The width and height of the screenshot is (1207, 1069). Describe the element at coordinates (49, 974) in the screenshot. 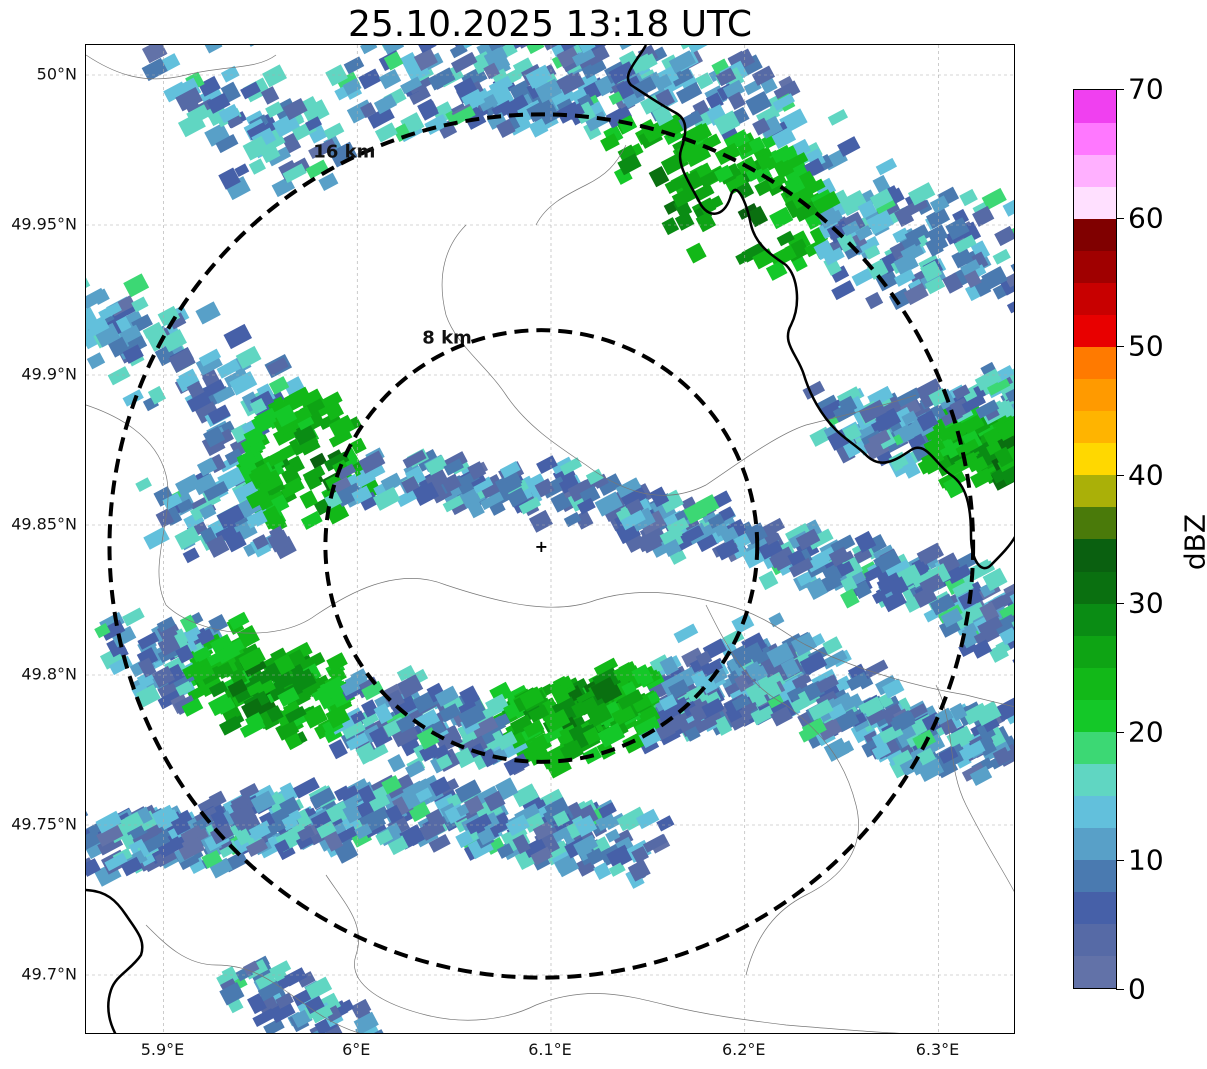

I see `lat-tick-label: 49.7°N` at that location.